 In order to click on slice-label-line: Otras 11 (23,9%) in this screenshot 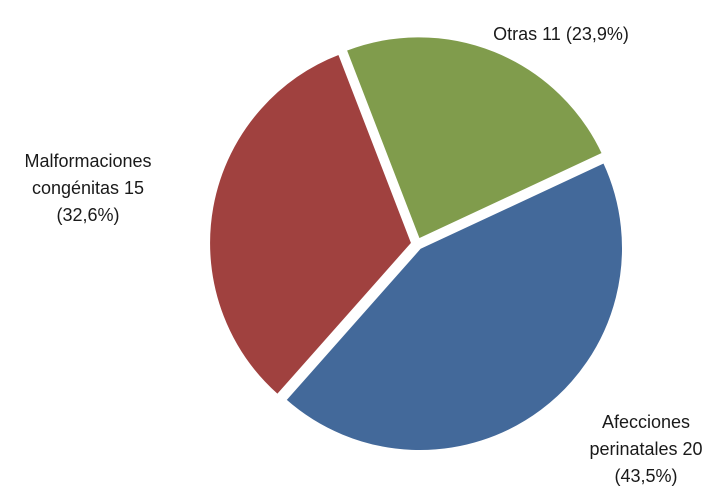, I will do `click(561, 34)`.